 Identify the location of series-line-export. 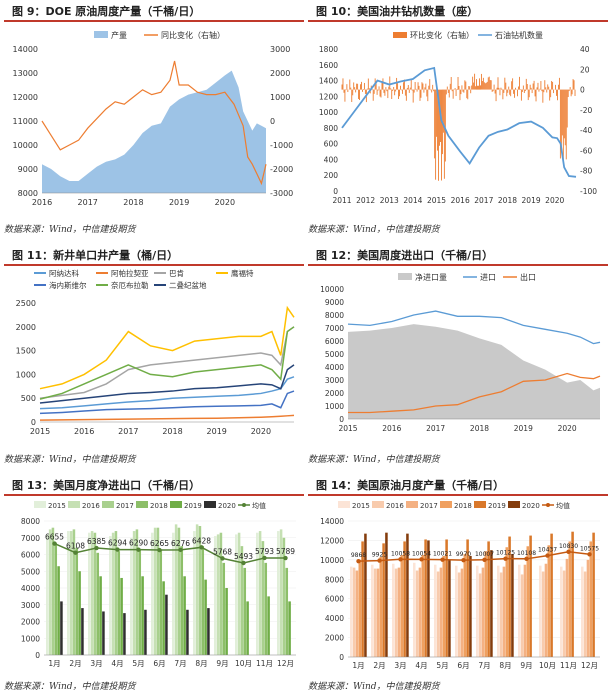
(474, 393).